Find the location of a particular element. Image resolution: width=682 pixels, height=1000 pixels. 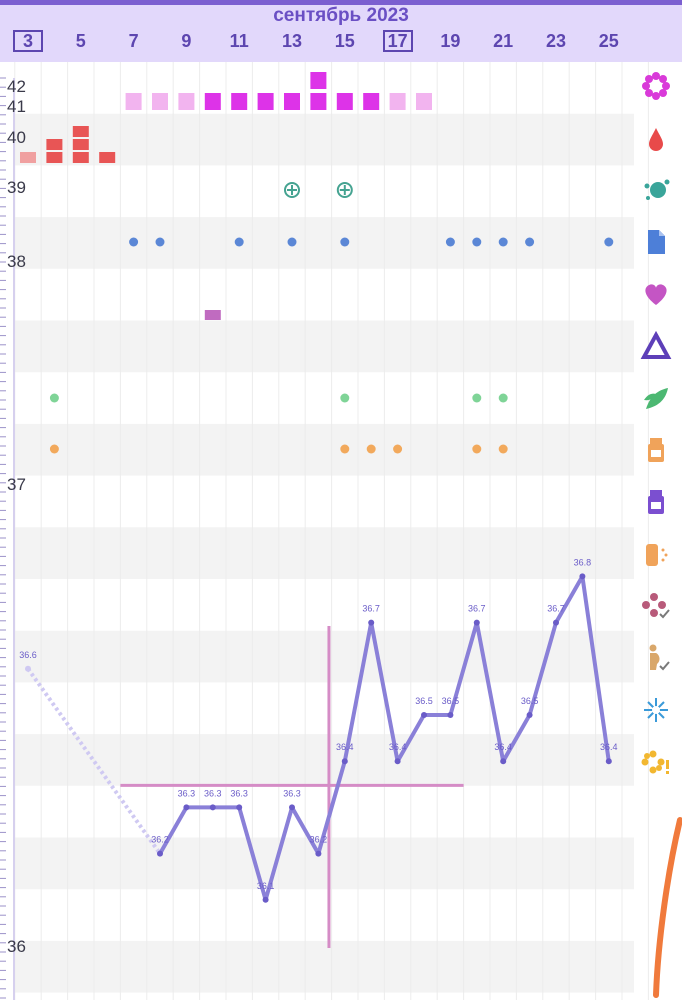

medicine-bottle-icon is located at coordinates (656, 502).